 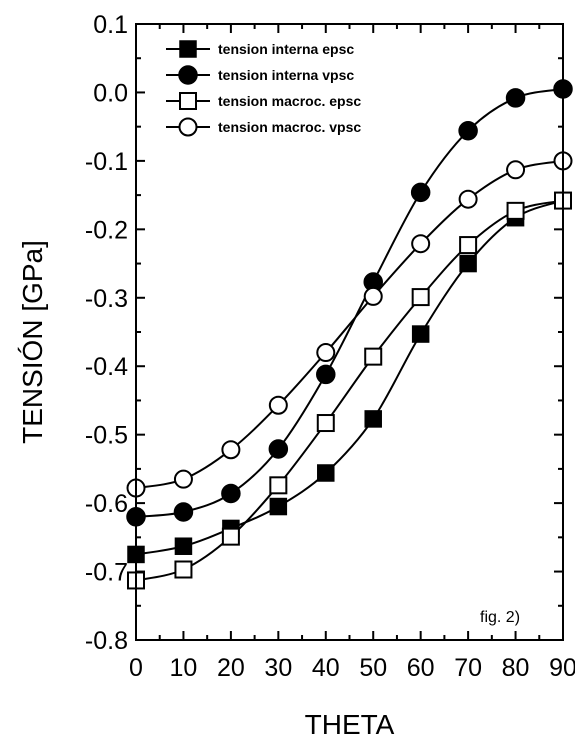 What do you see at coordinates (106, 436) in the screenshot?
I see `y-tick-label: -0.5` at bounding box center [106, 436].